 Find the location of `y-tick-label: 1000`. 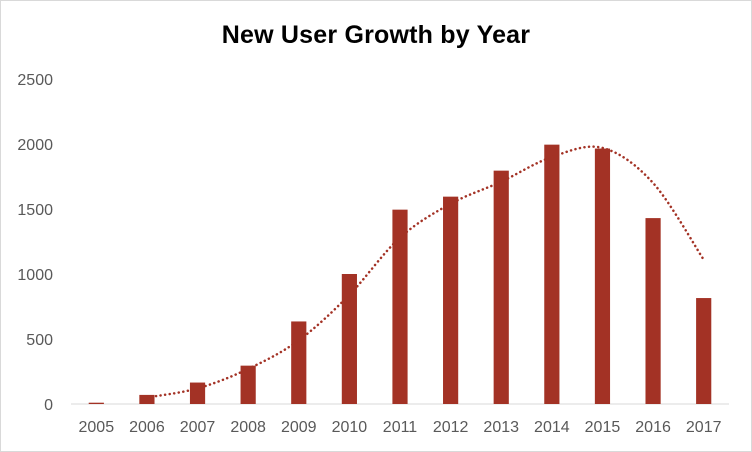

y-tick-label: 1000 is located at coordinates (35, 275).